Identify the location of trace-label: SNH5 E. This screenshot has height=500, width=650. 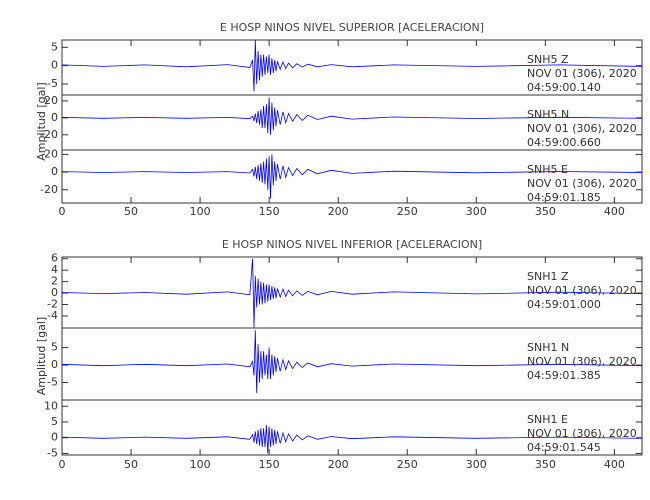
(547, 169).